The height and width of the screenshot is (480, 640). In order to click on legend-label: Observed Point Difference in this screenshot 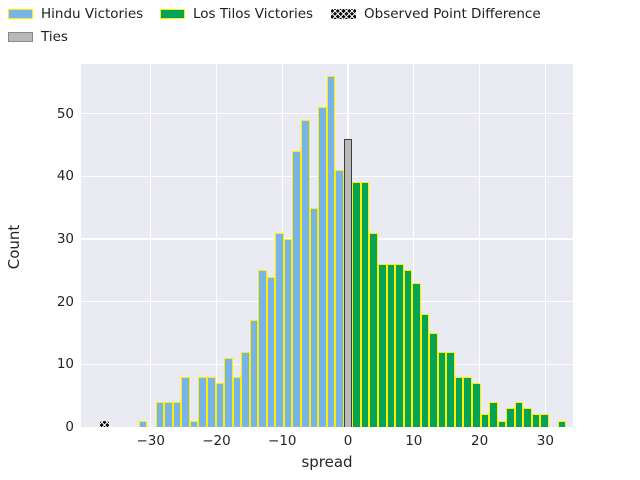, I will do `click(452, 14)`.